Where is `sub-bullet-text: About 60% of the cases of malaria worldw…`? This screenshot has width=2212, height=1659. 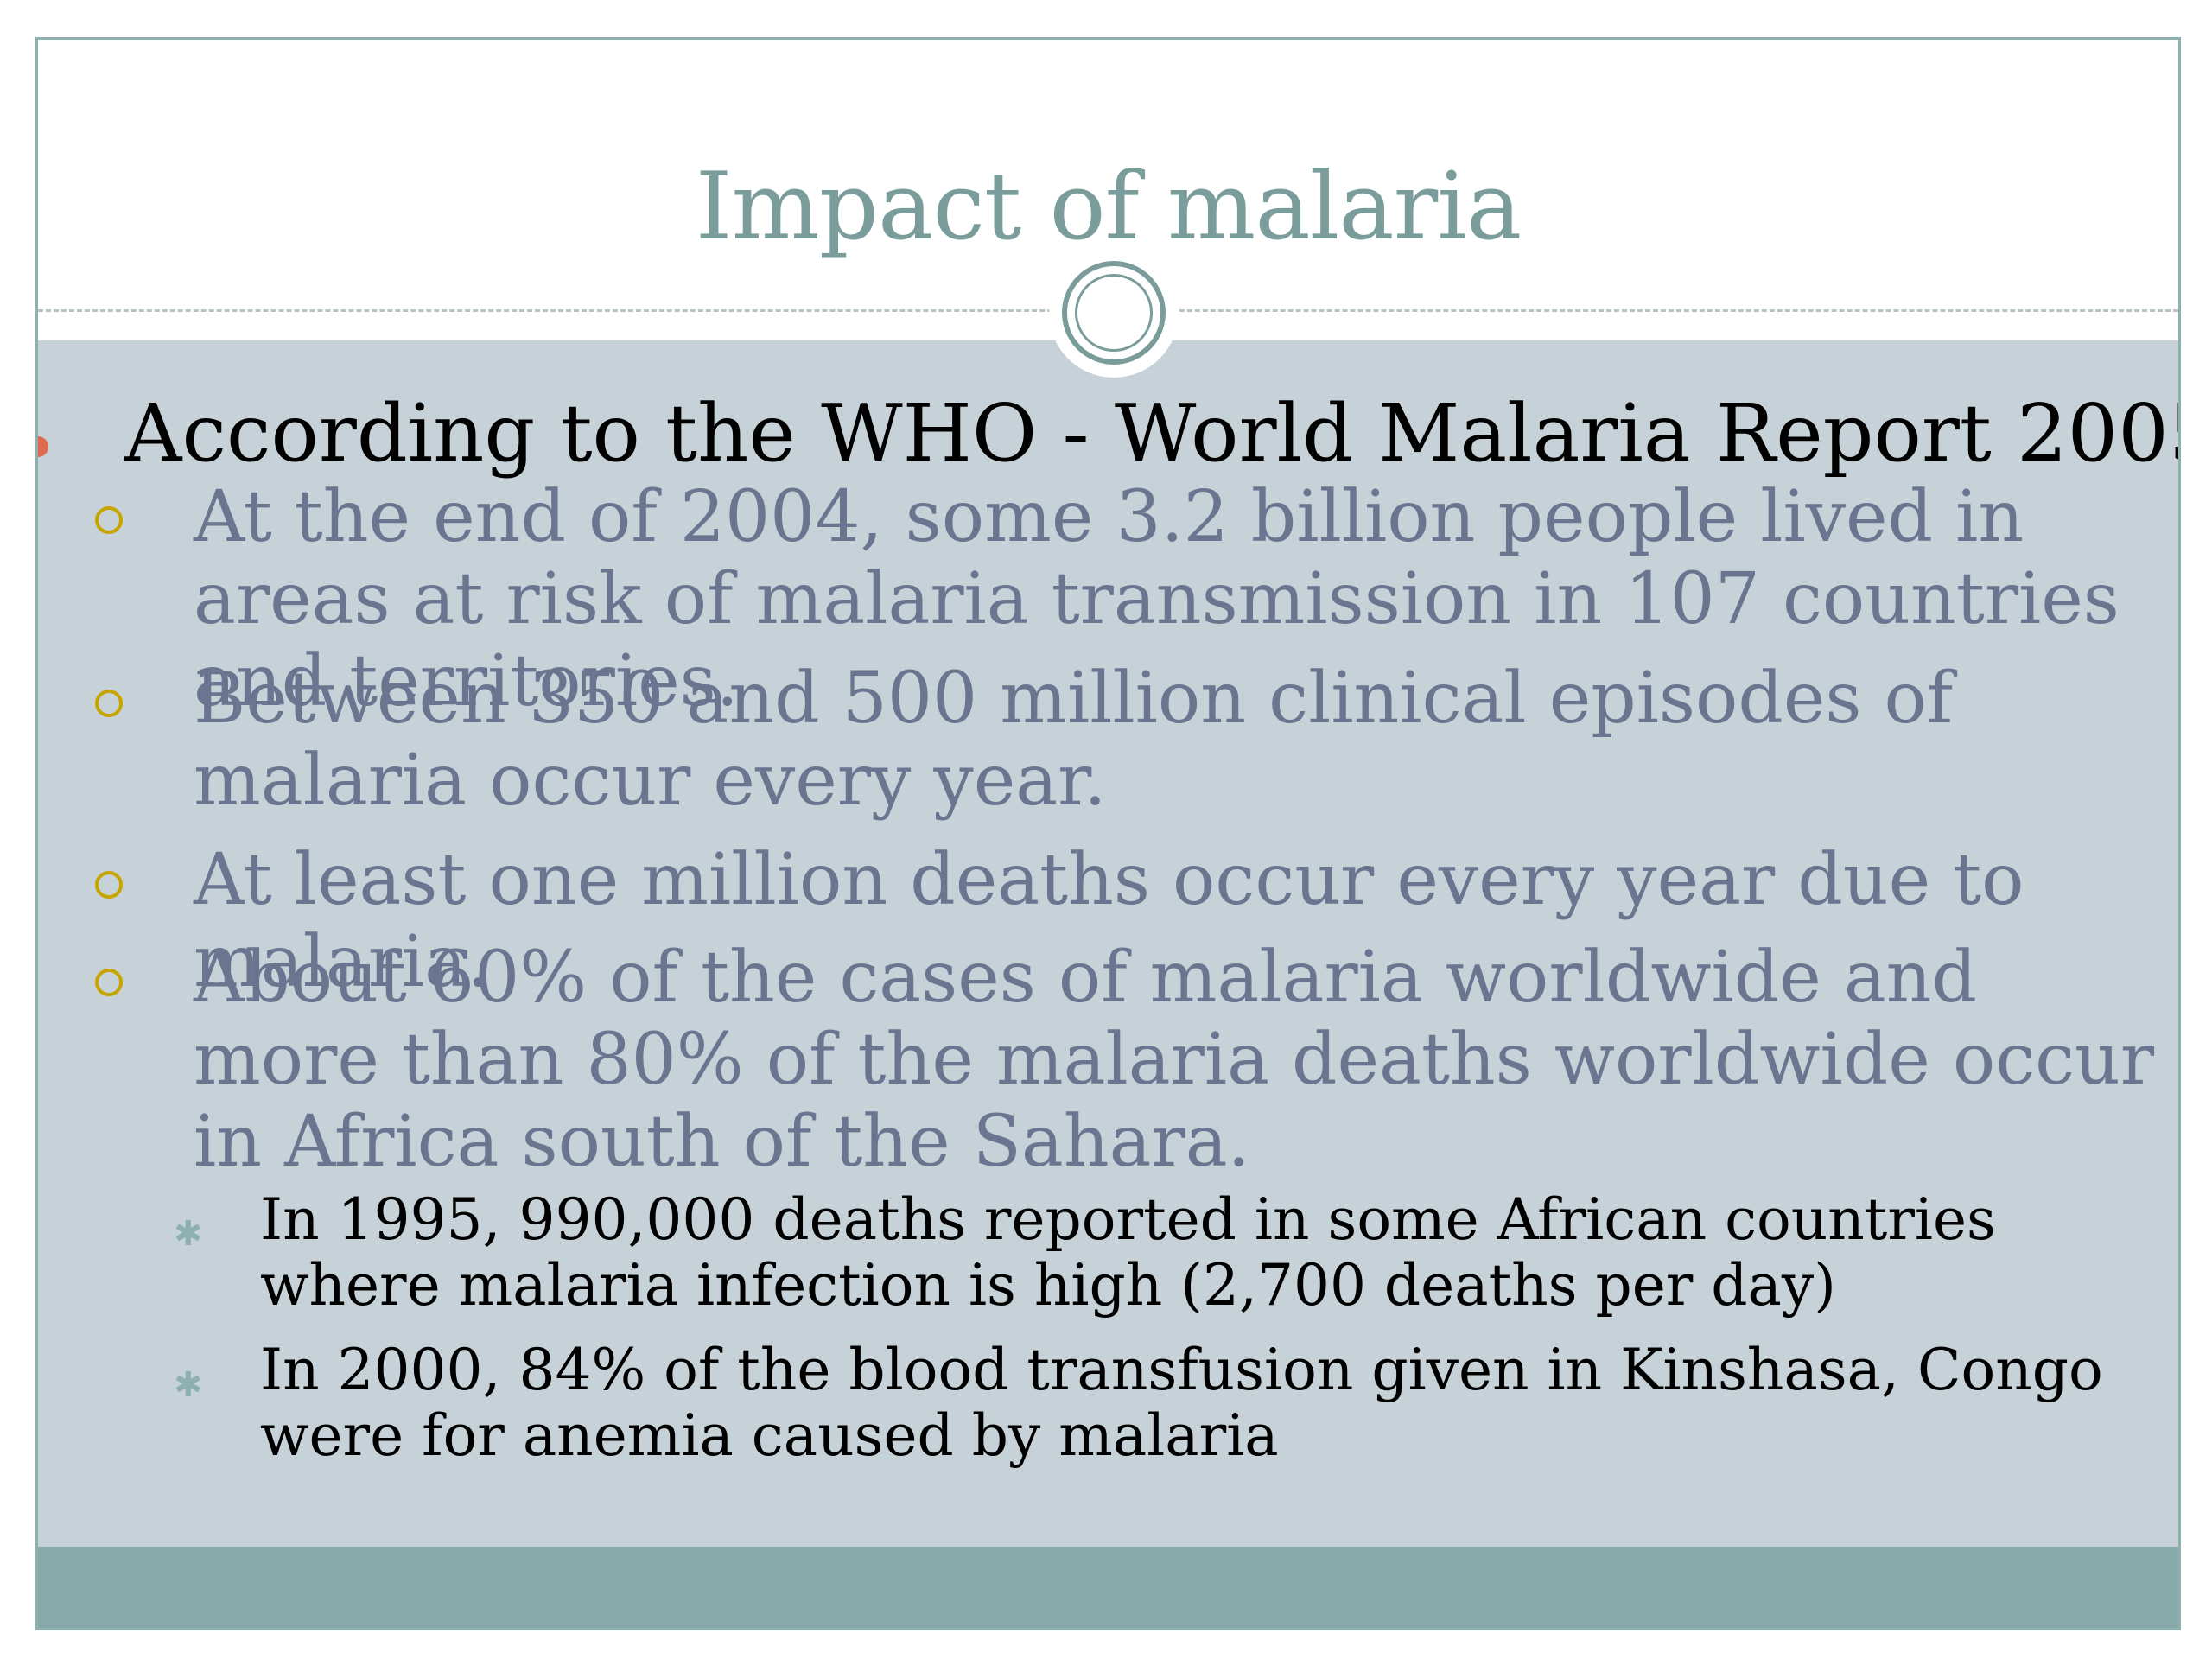 sub-bullet-text: About 60% of the cases of malaria worldw… is located at coordinates (1174, 1060).